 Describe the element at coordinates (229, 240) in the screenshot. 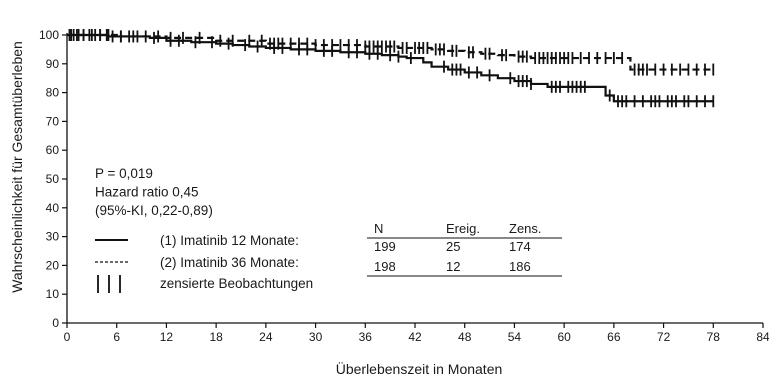

I see `legend-label: (1) Imatinib 12 Monate:` at that location.